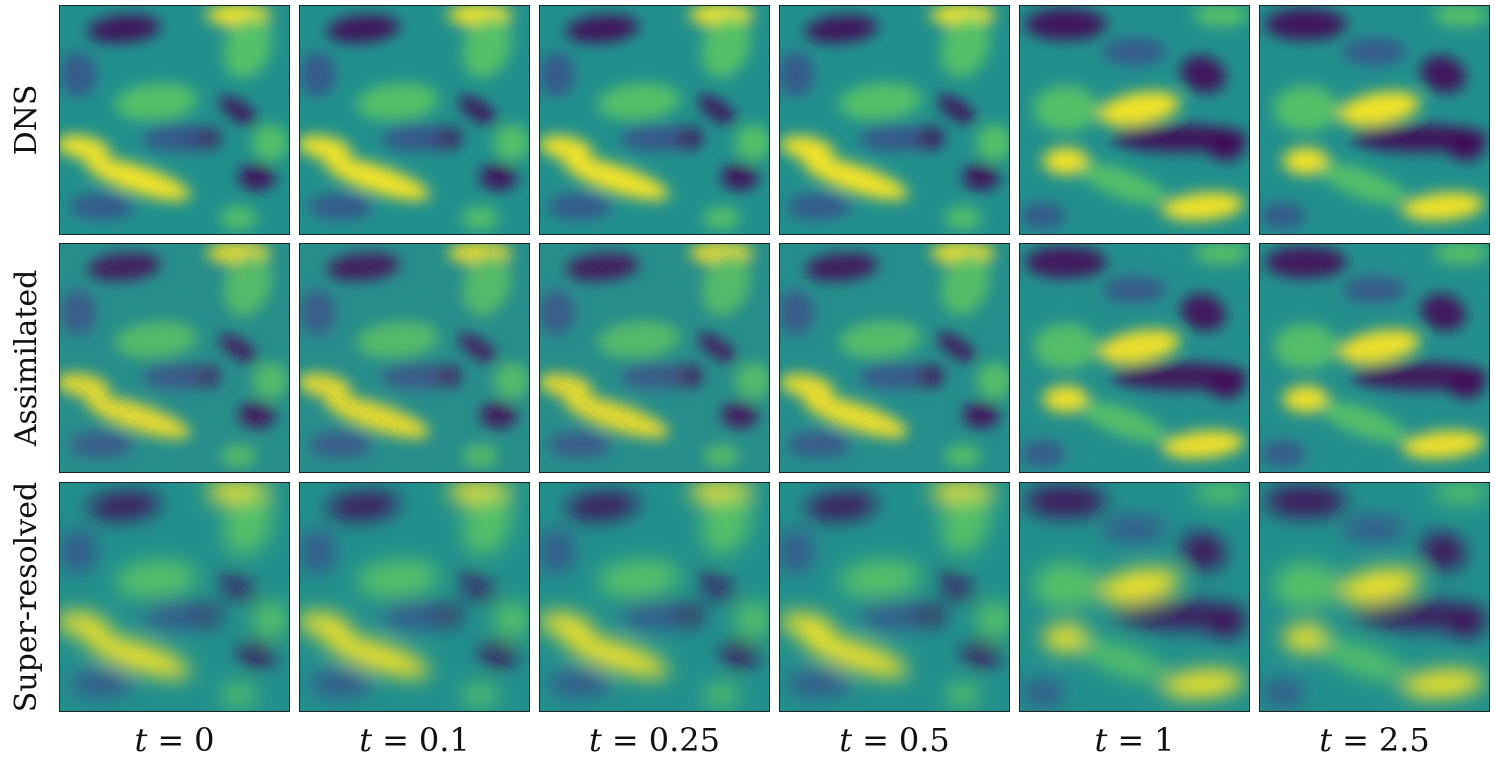  Describe the element at coordinates (654, 740) in the screenshot. I see `column-time-label: t = 0.25` at that location.